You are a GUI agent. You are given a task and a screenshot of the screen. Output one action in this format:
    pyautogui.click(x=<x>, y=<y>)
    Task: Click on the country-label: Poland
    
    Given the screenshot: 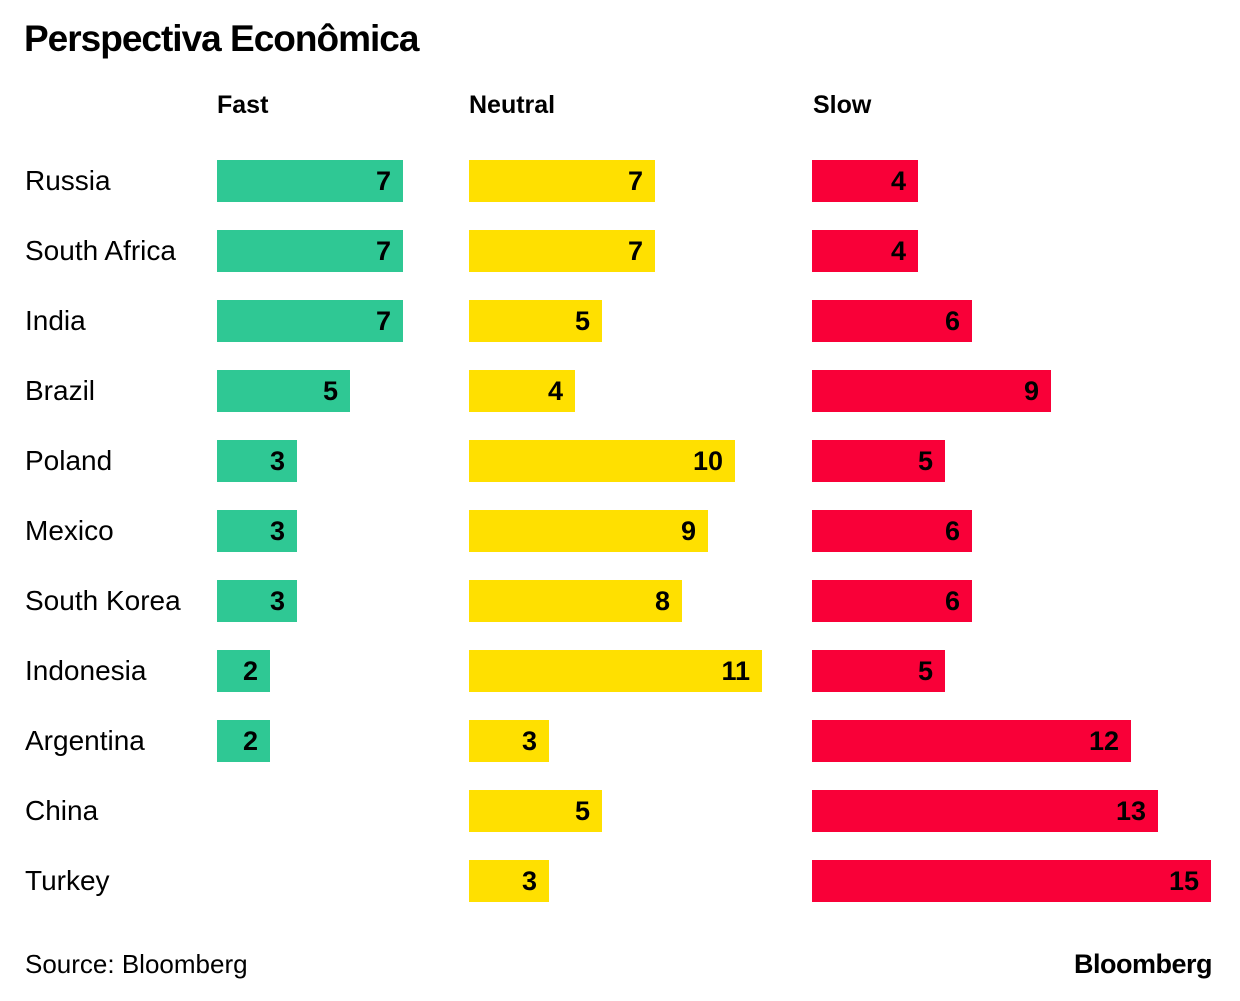 What is the action you would take?
    pyautogui.click(x=69, y=460)
    